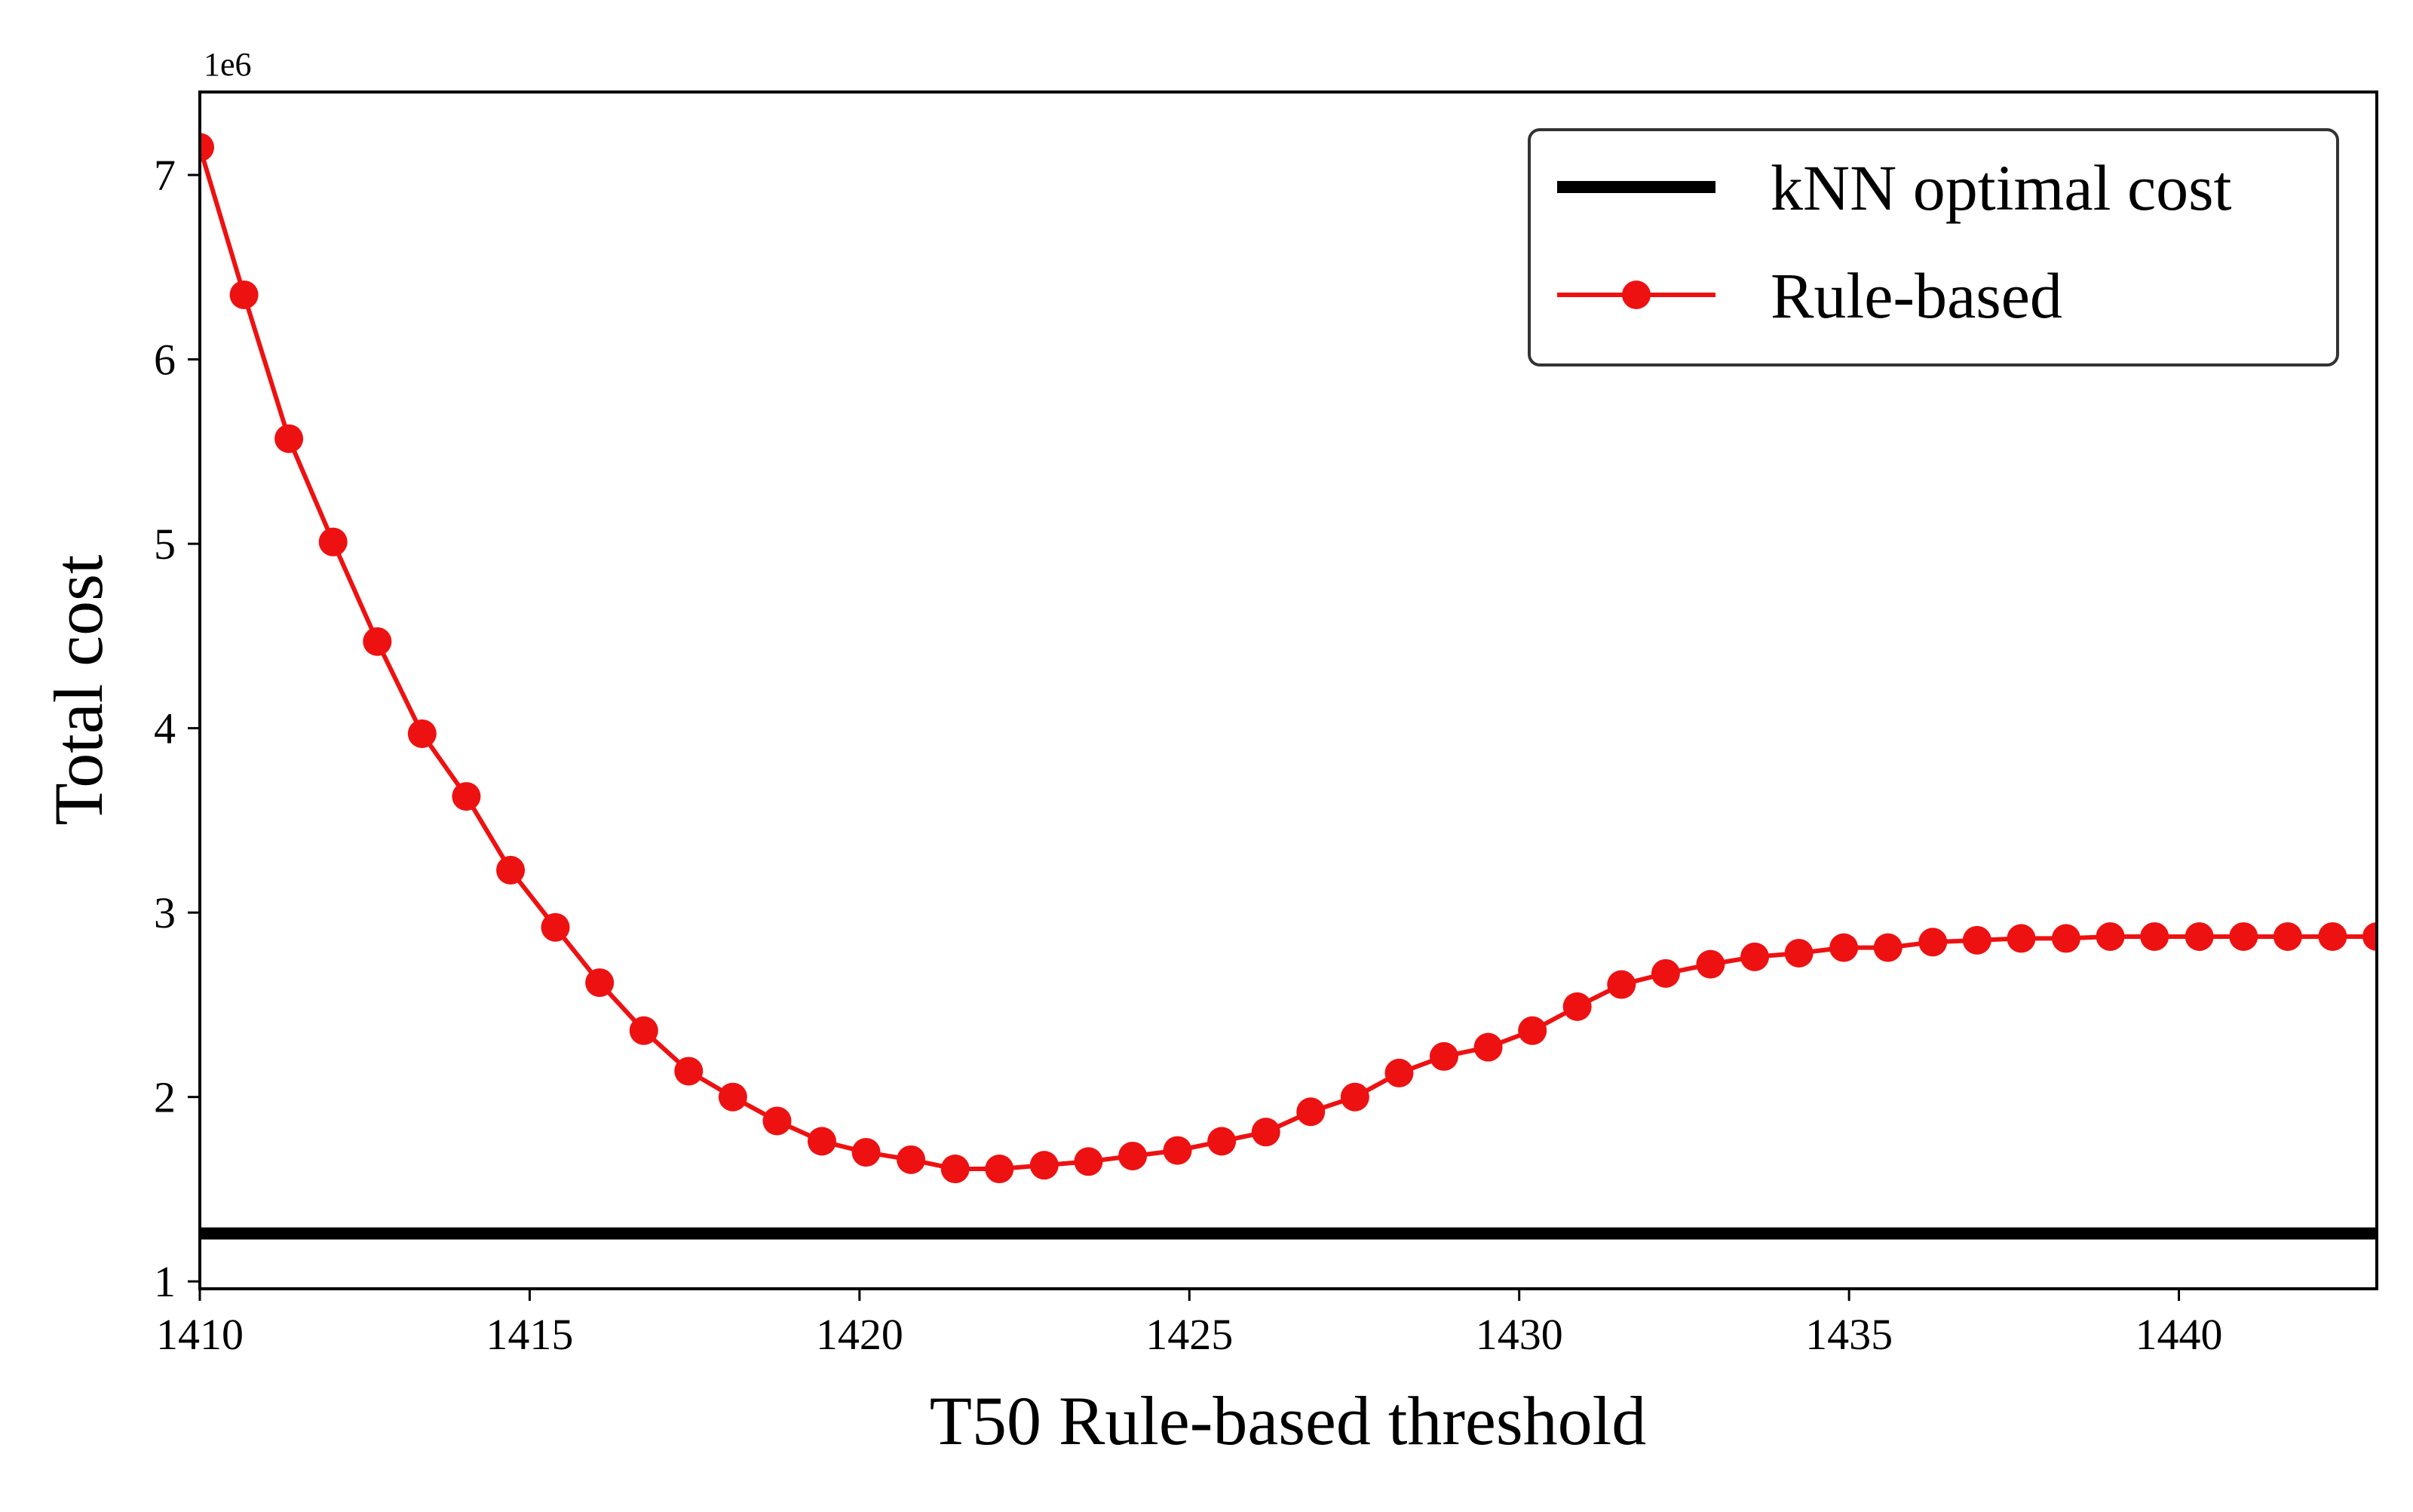 This screenshot has width=2413, height=1512. Describe the element at coordinates (165, 175) in the screenshot. I see `y-tick-label: 7` at that location.